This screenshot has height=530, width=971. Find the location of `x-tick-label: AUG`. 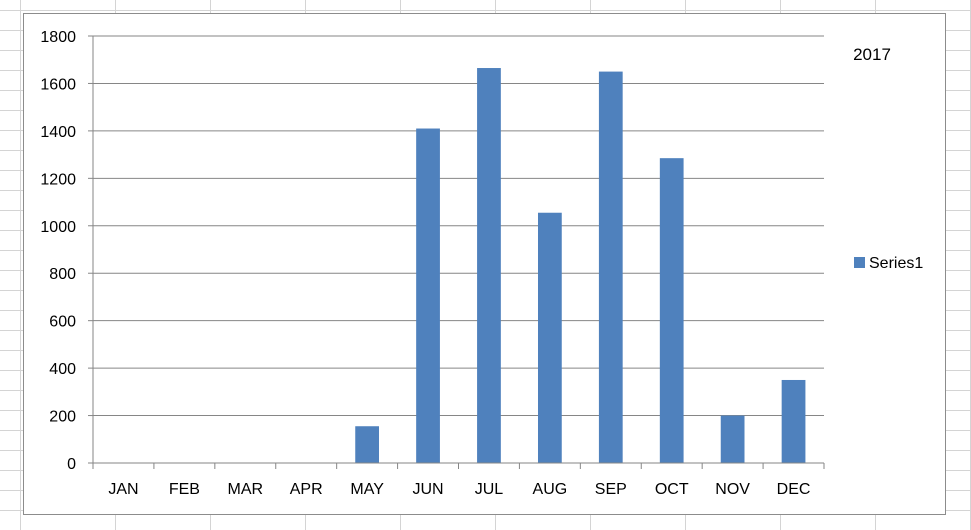

x-tick-label: AUG is located at coordinates (550, 489).